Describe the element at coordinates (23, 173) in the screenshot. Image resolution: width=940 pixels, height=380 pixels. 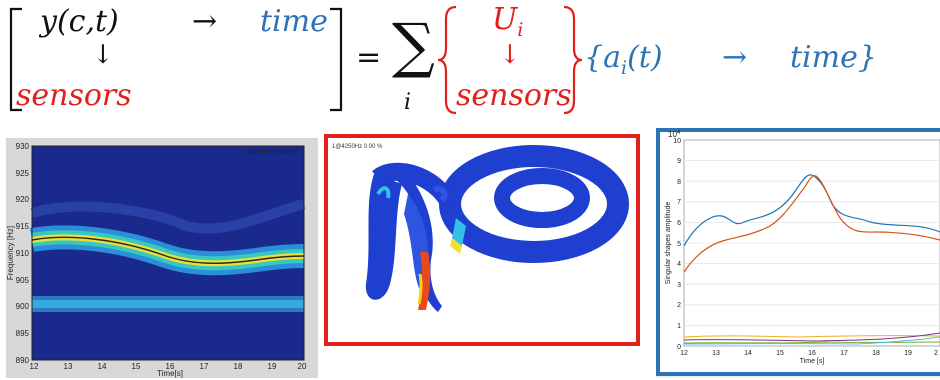
I see `ytick-label: 925` at that location.